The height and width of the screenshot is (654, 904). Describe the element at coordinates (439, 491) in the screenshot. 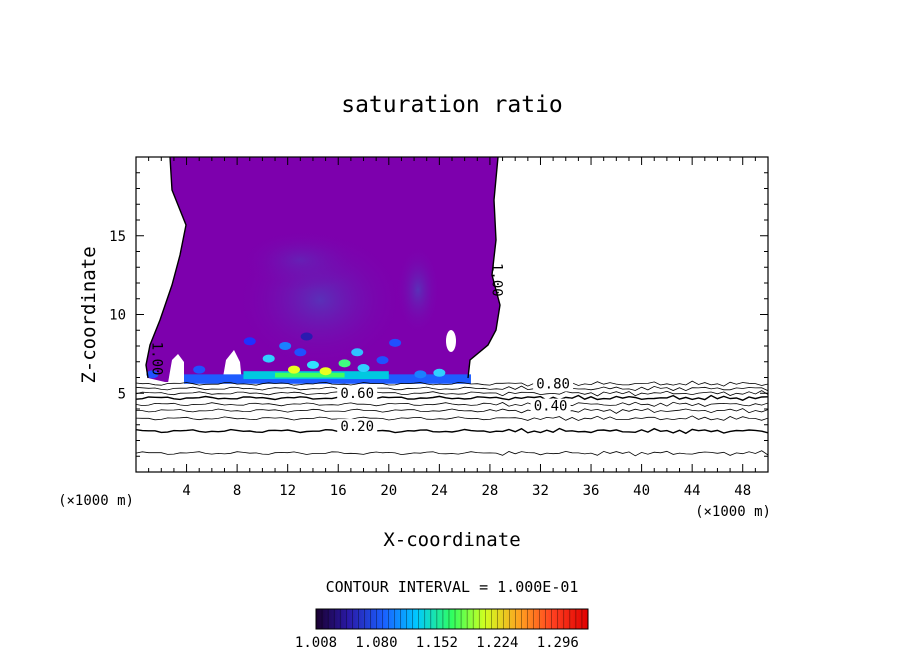

I see `x-tick-label: 24` at that location.